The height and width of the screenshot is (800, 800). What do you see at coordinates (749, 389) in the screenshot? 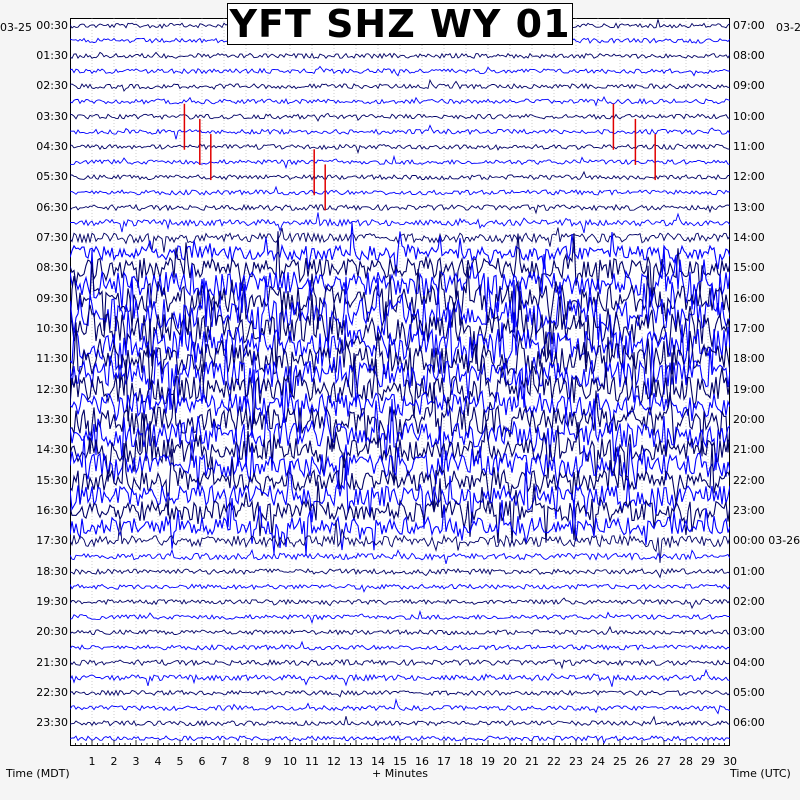
I see `right-time-label: 19:00` at bounding box center [749, 389].